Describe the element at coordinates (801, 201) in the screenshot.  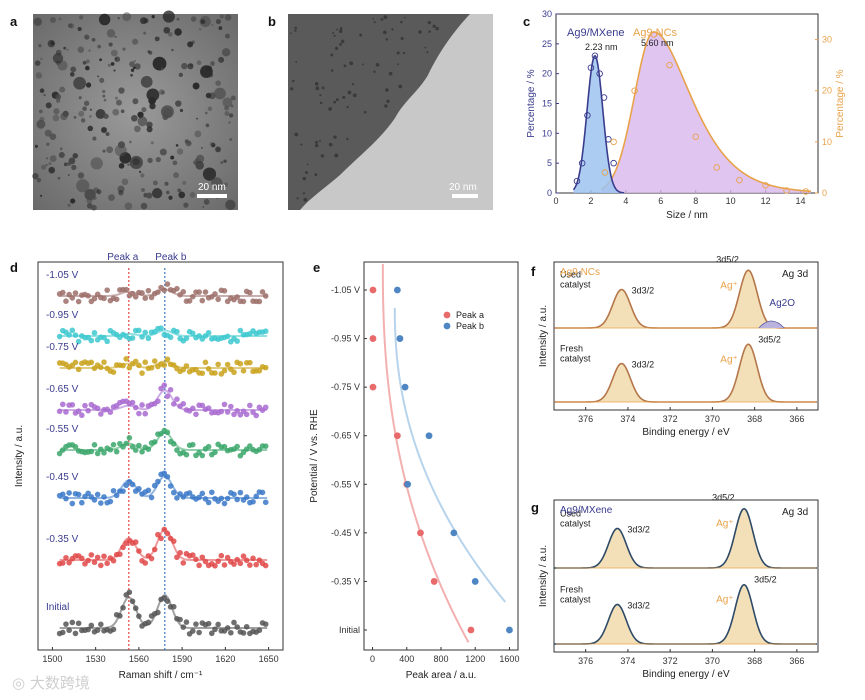
I see `x-tick-label: 14` at that location.